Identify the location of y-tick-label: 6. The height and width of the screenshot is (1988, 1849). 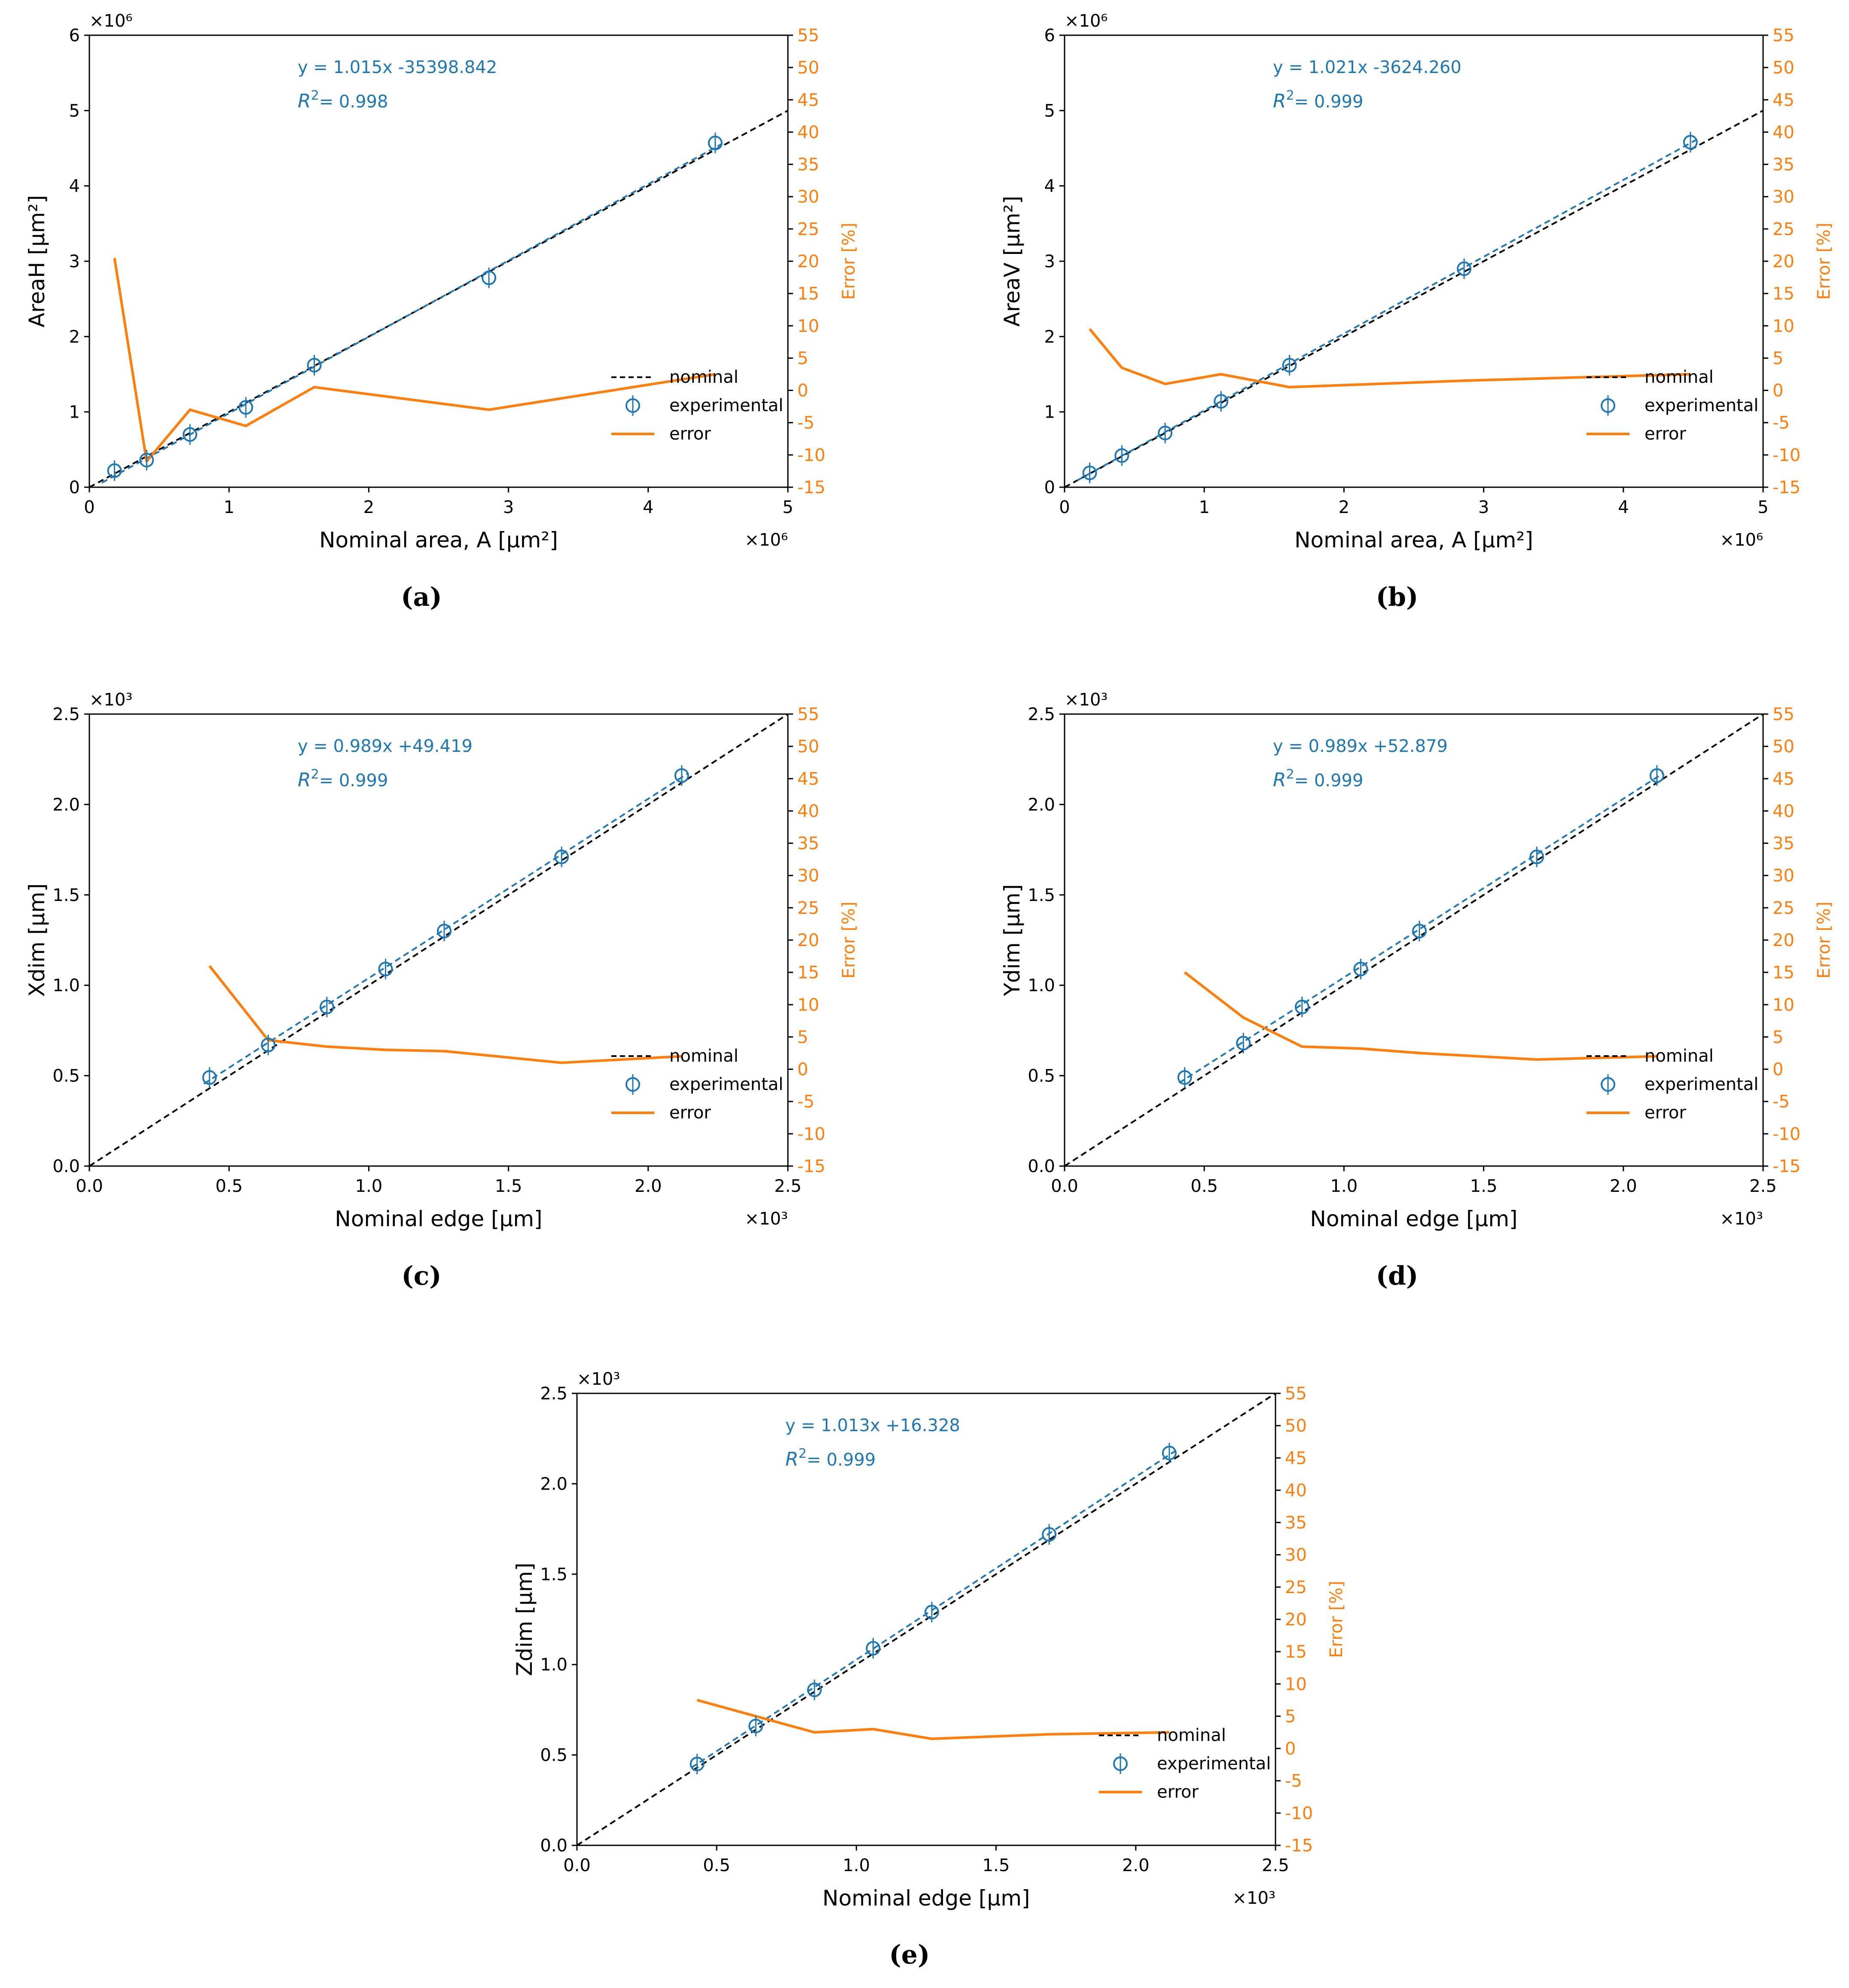
(74, 36).